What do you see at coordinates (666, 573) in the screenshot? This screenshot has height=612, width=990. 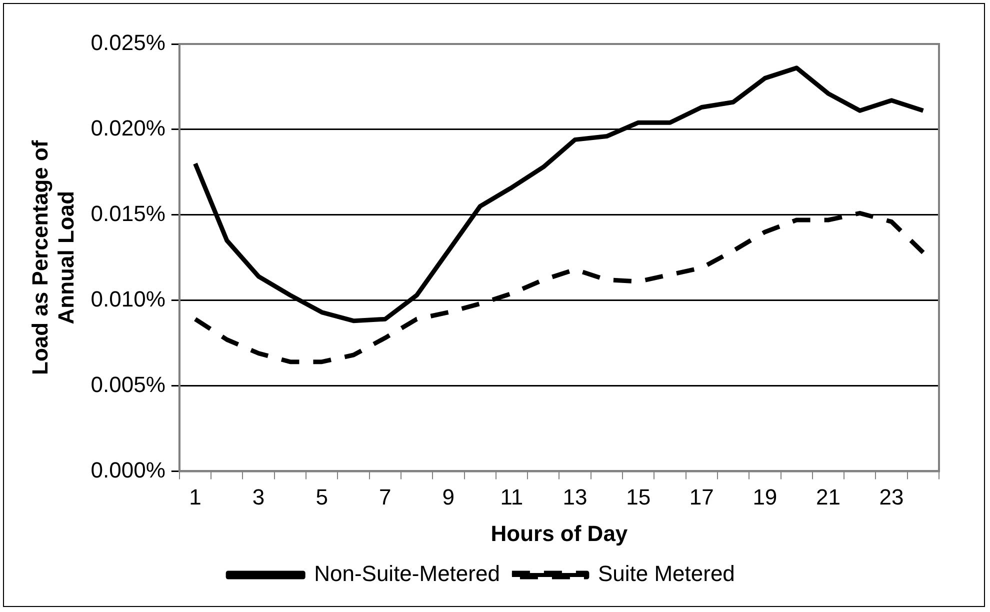 I see `legend-label: Suite Metered` at bounding box center [666, 573].